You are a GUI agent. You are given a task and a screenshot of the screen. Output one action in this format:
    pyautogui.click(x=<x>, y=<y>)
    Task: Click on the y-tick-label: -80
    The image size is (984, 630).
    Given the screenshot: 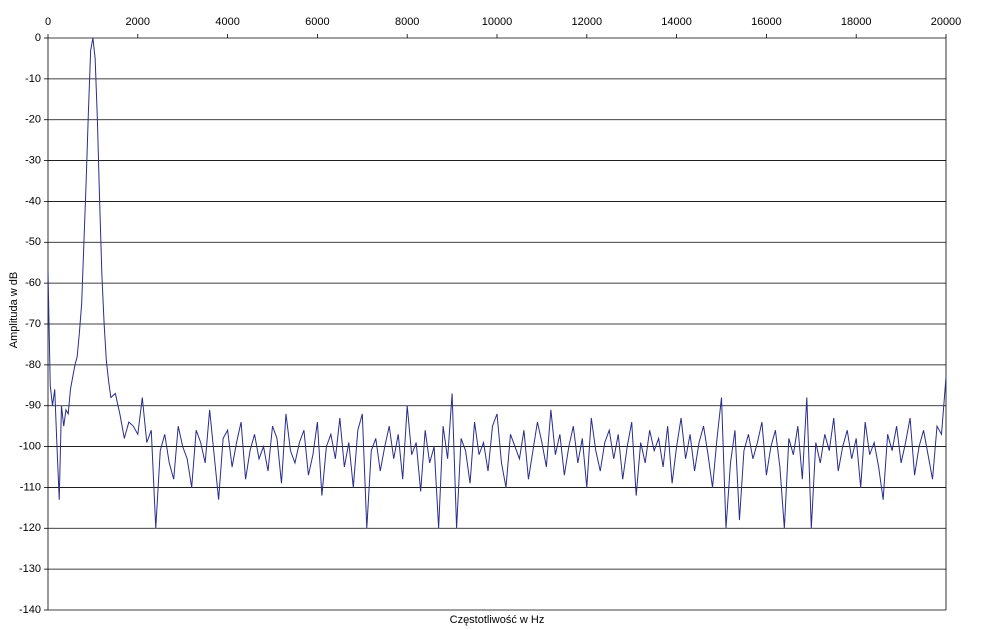 What is the action you would take?
    pyautogui.click(x=33, y=365)
    